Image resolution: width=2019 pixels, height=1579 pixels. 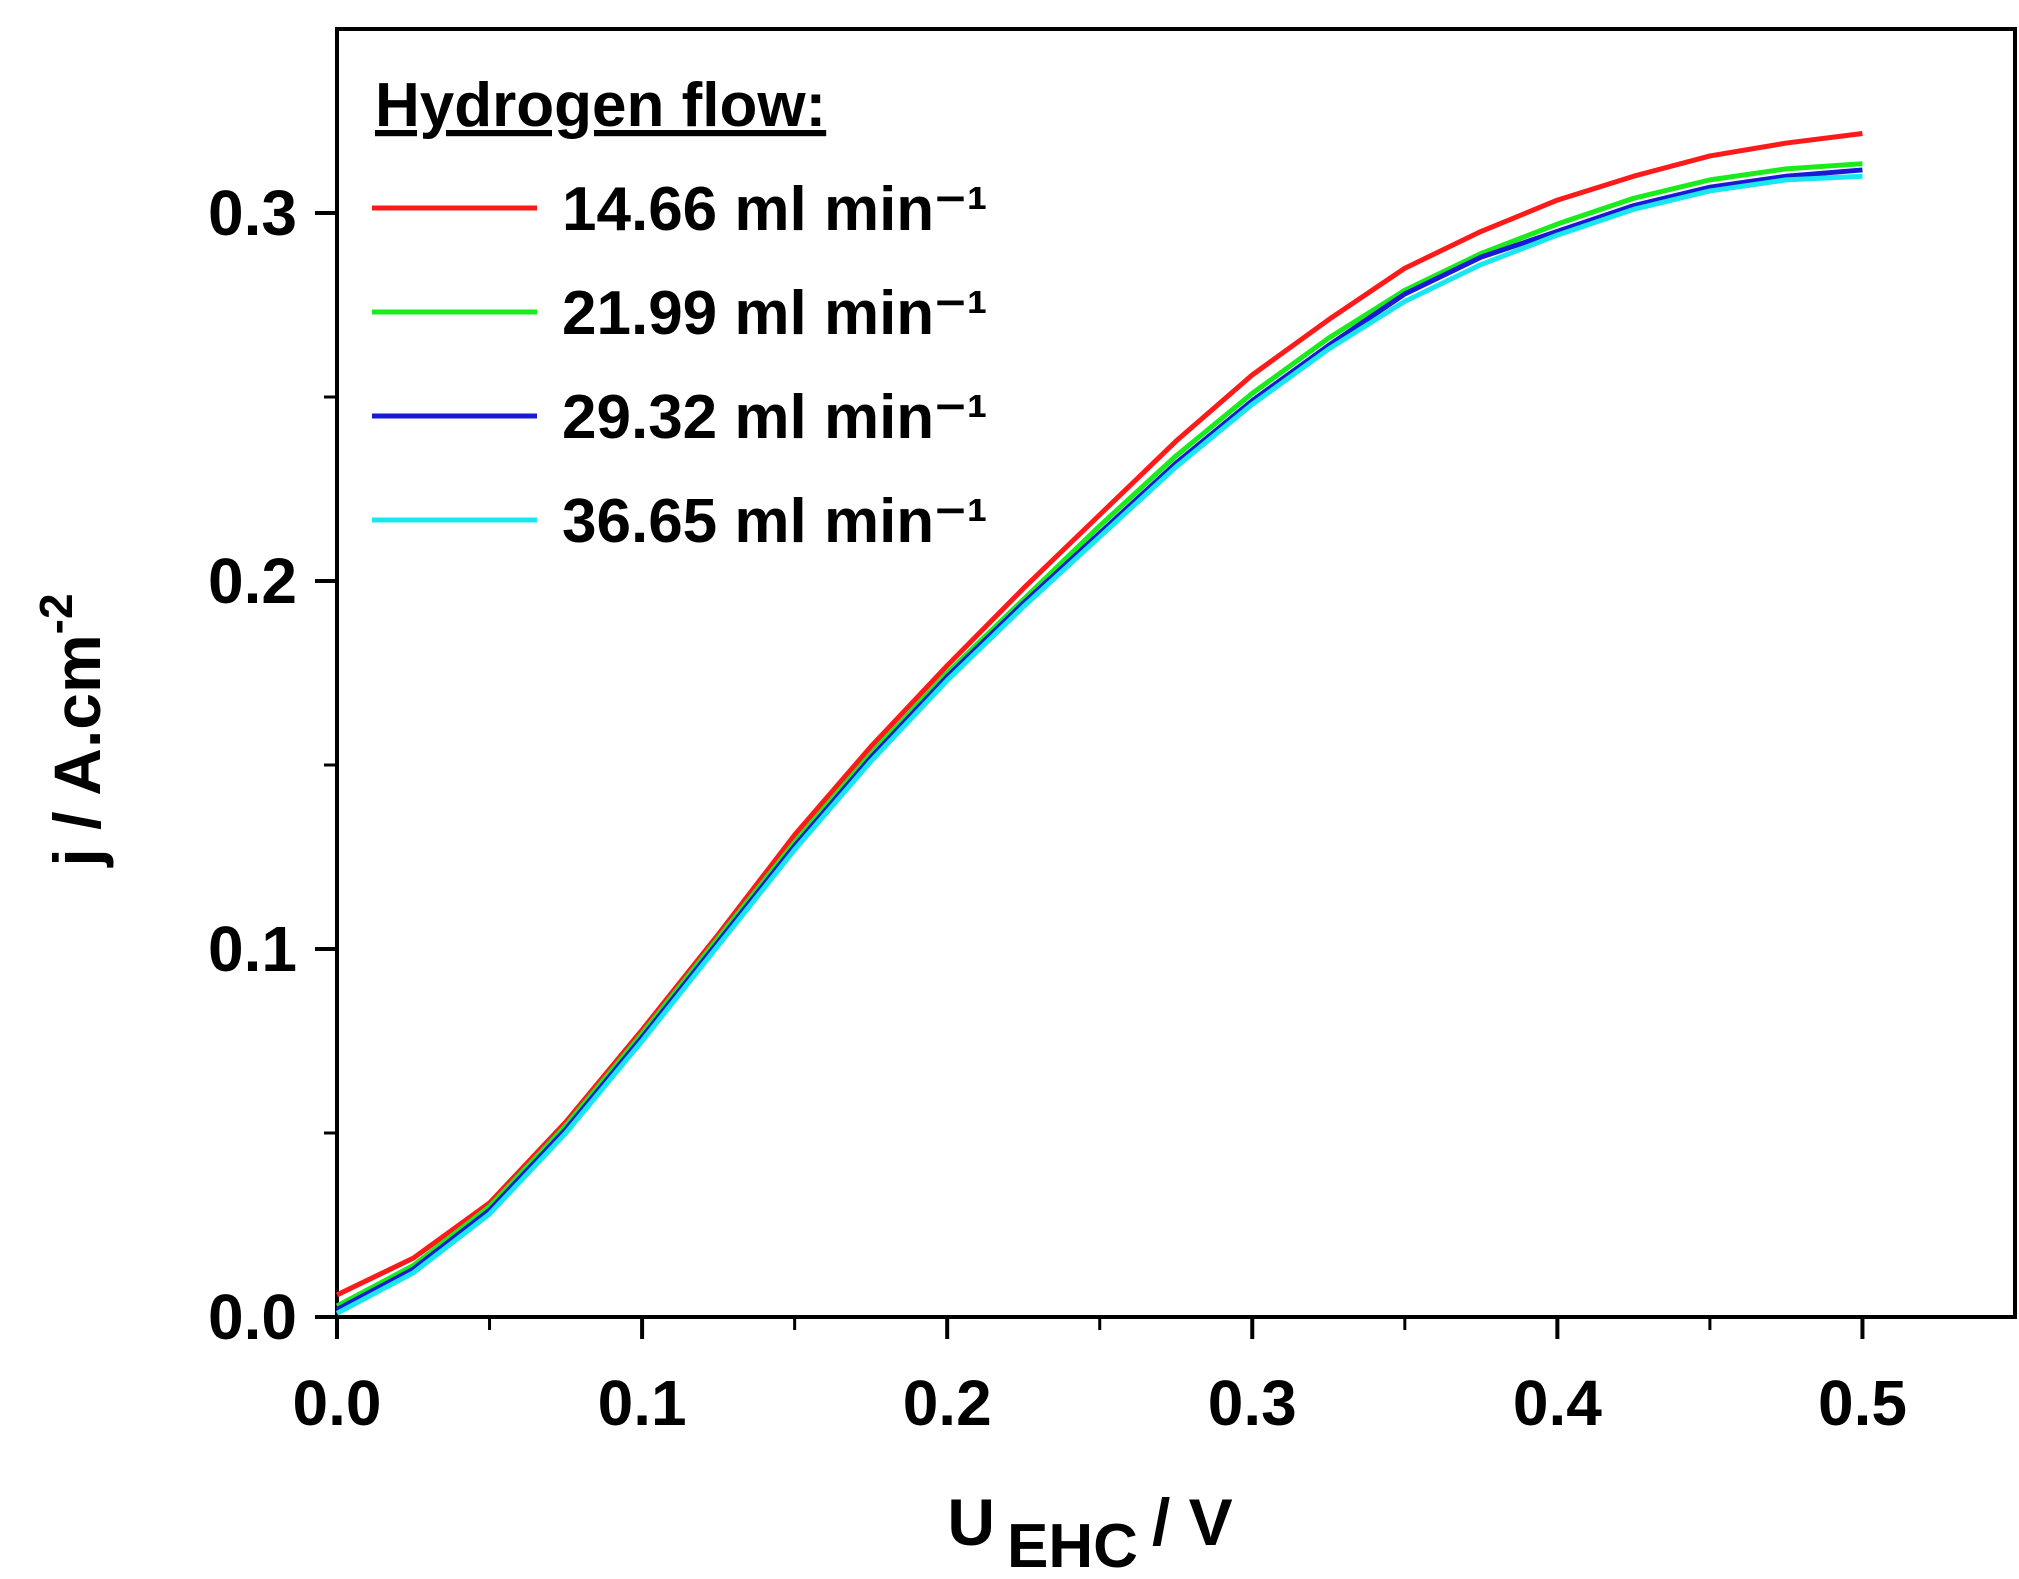 What do you see at coordinates (775, 313) in the screenshot?
I see `legend-label: 21.99 ml min⁻¹` at bounding box center [775, 313].